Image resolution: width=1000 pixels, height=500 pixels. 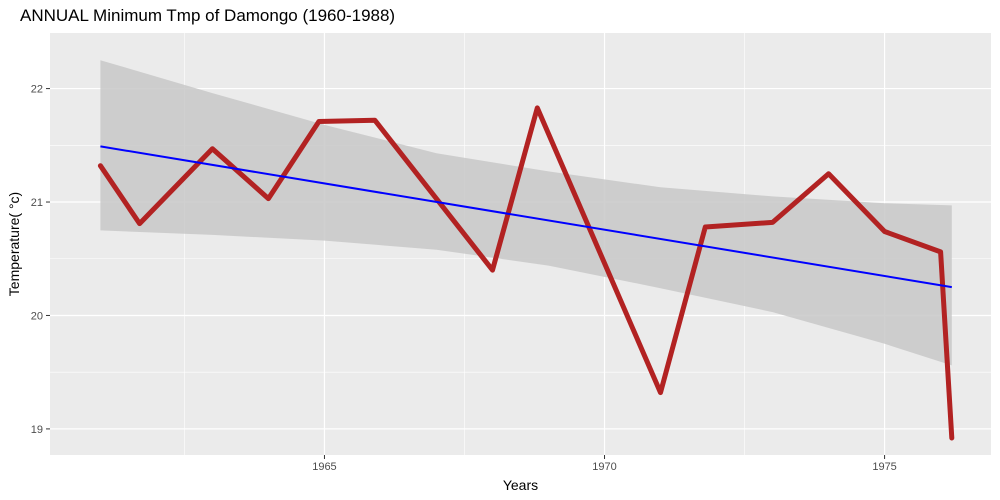 I want to click on y-tick-label: 20, so click(x=37, y=316).